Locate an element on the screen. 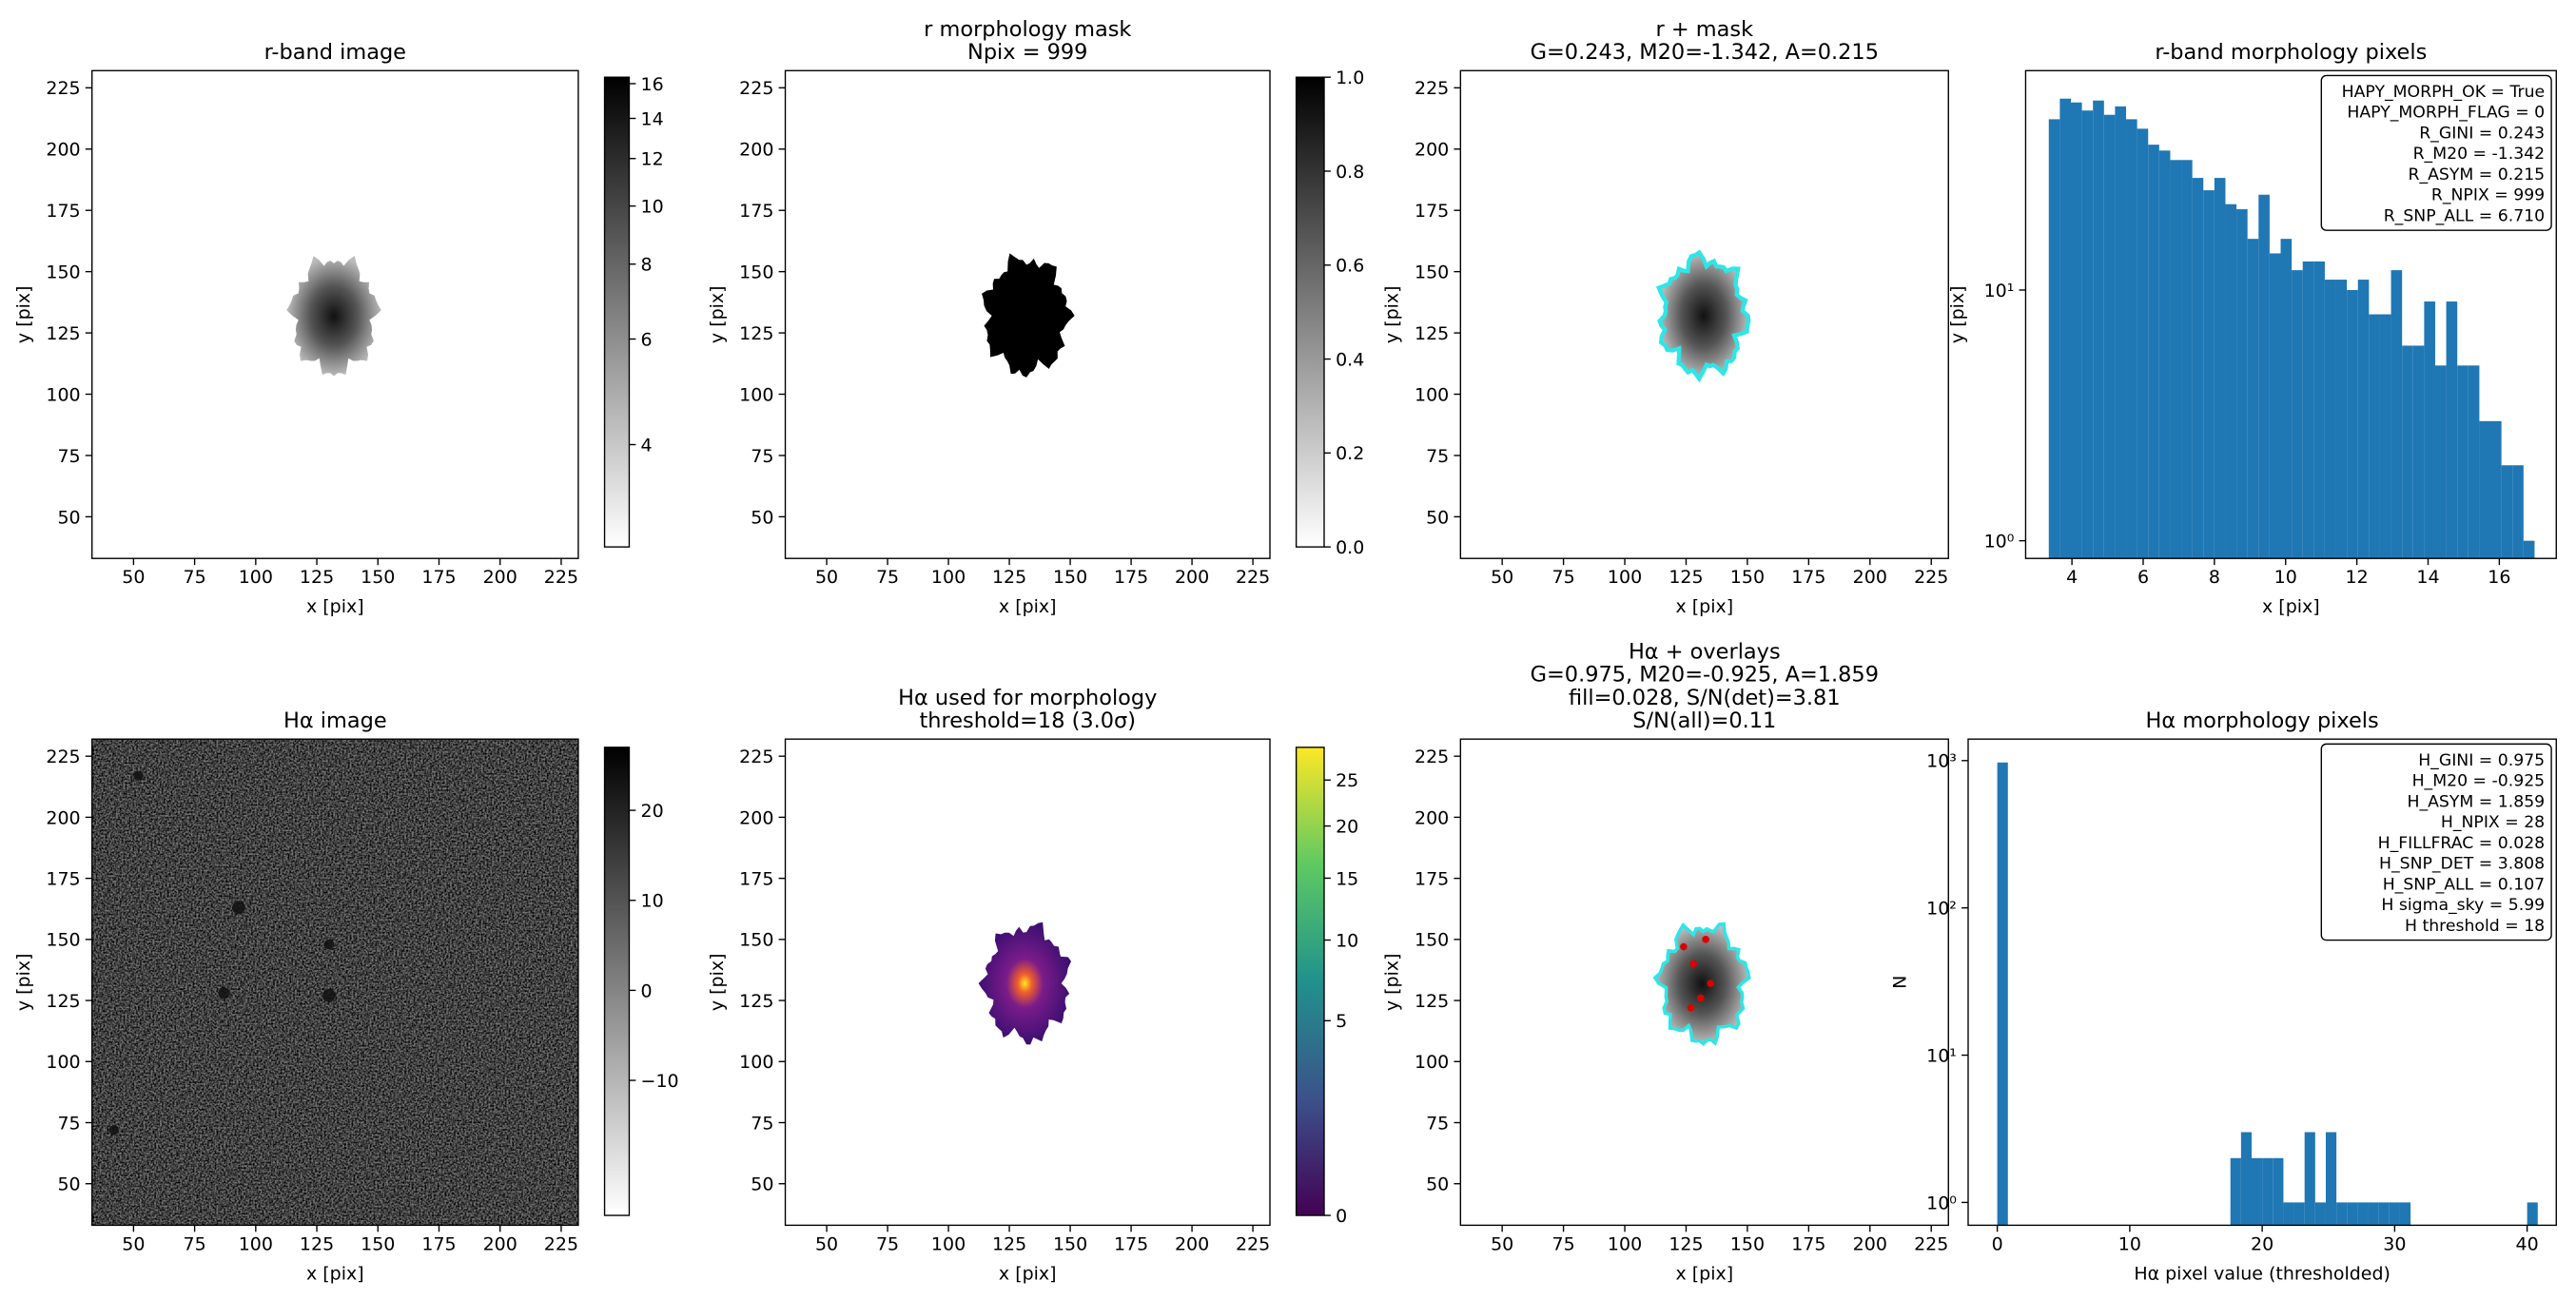 Image resolution: width=2576 pixels, height=1300 pixels. stats-line: H sigma_sky = 5.99 is located at coordinates (2463, 905).